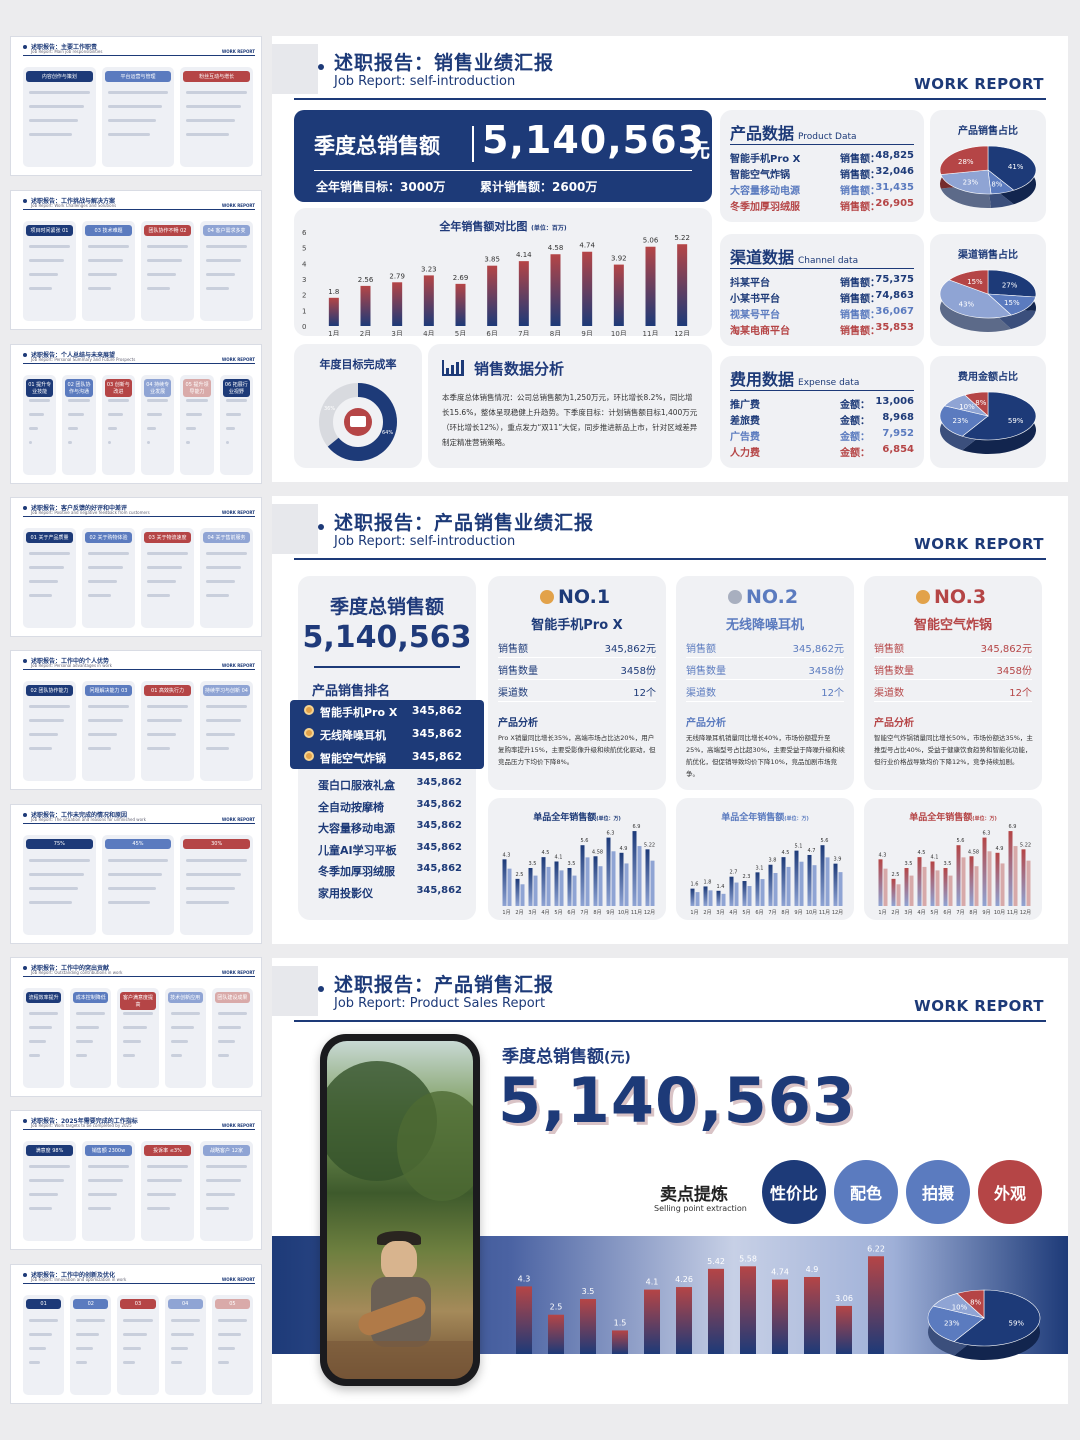 Image resolution: width=1080 pixels, height=1440 pixels. I want to click on rank-row: 家用投影仪 345,862, so click(387, 892).